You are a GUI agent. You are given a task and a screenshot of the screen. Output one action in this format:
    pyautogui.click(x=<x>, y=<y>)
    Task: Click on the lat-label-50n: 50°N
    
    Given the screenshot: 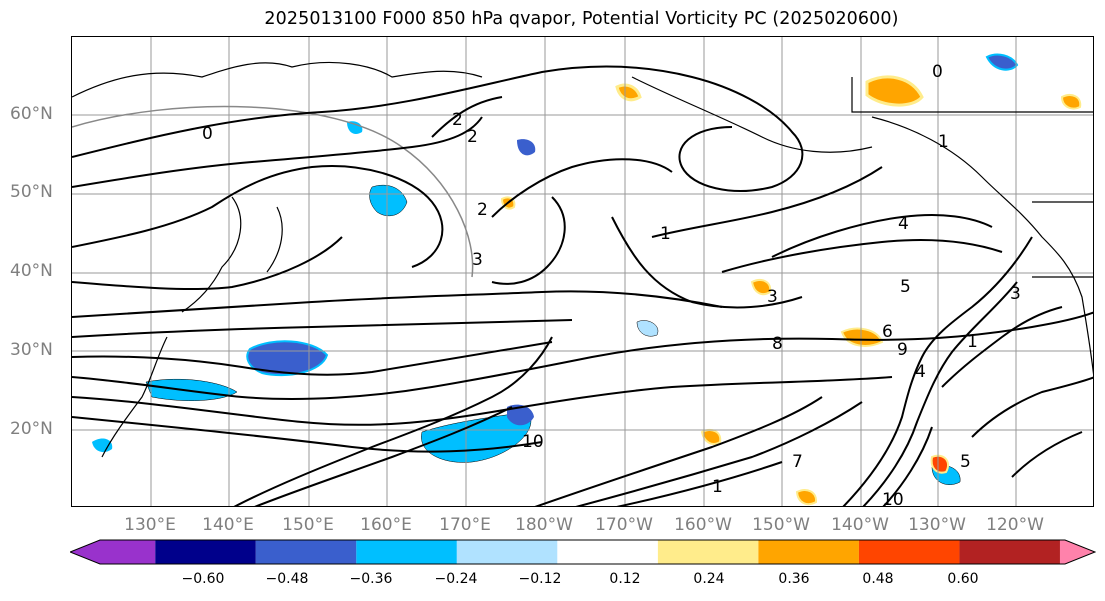 What is the action you would take?
    pyautogui.click(x=31, y=192)
    